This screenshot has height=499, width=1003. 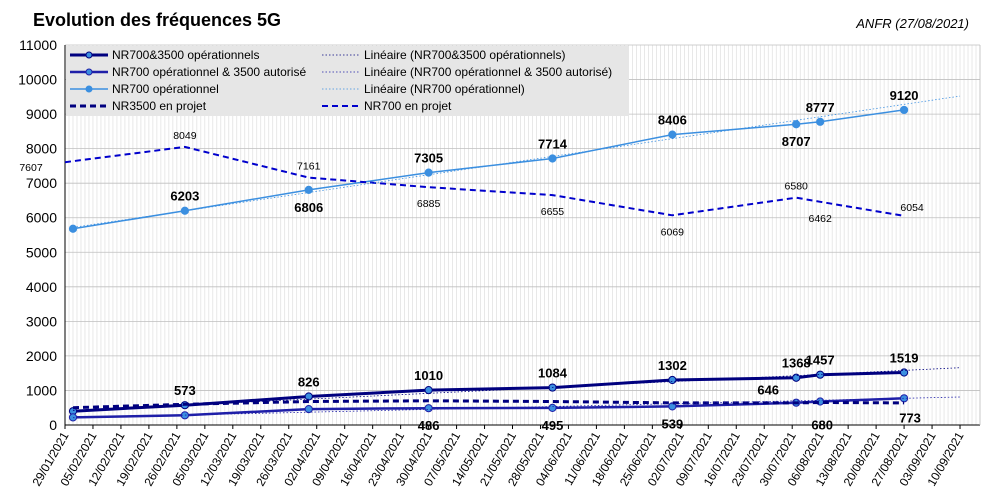 I want to click on data-label: 6462, so click(x=820, y=219).